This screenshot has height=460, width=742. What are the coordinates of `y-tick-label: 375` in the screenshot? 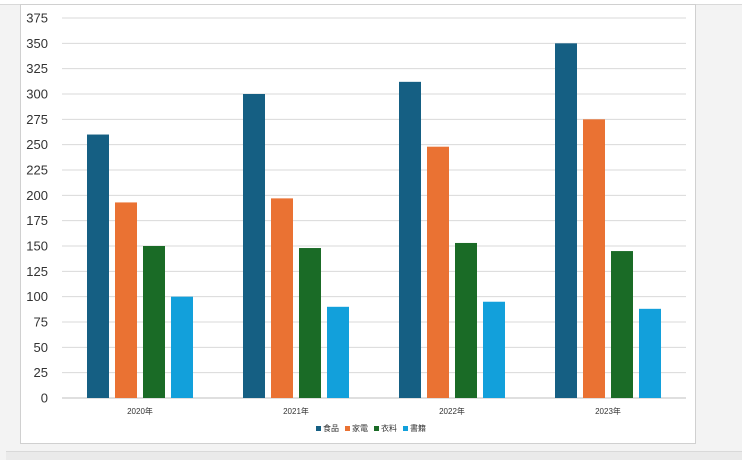 It's located at (37, 18).